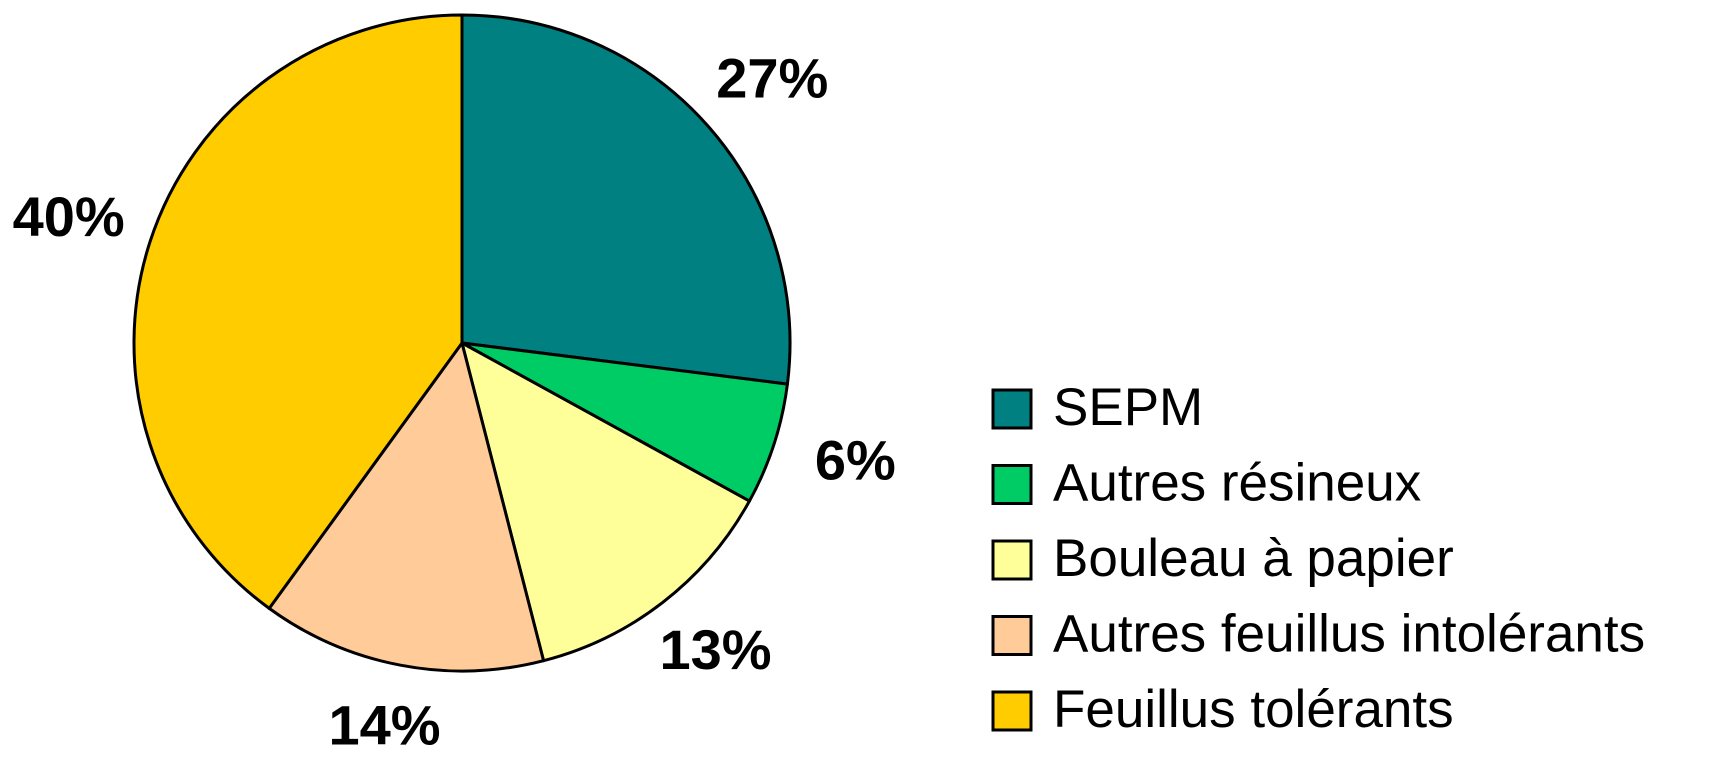  What do you see at coordinates (1253, 709) in the screenshot?
I see `legend-label: Feuillus tolérants` at bounding box center [1253, 709].